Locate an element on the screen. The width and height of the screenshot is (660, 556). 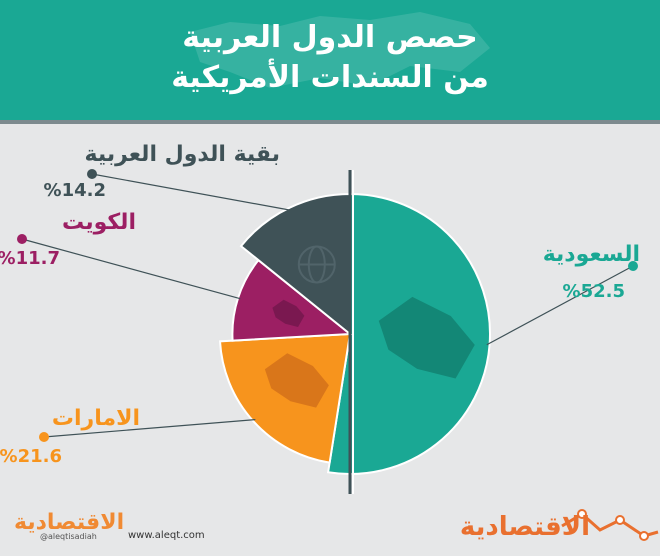
chart-title-line-2: من السندات الأمريكية is located at coordinates (330, 77).